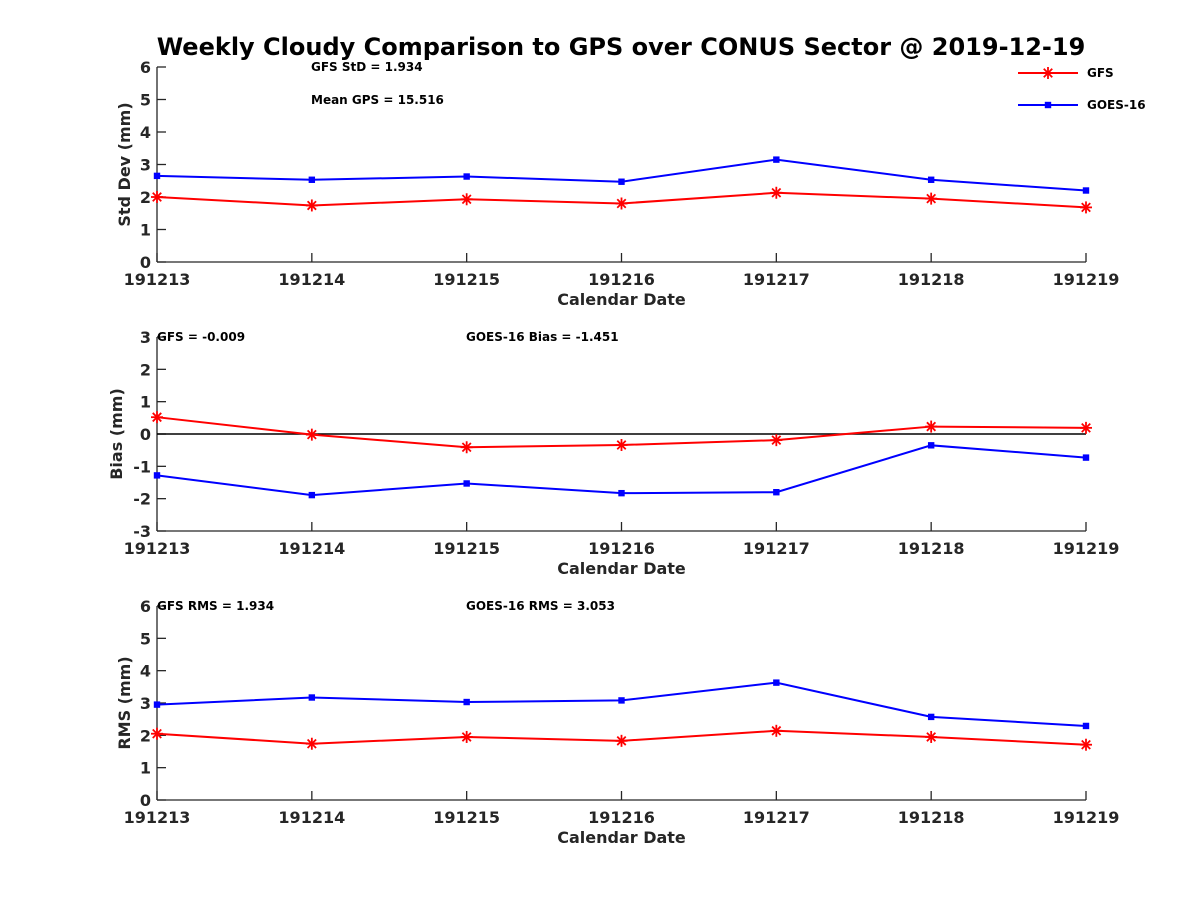 The height and width of the screenshot is (900, 1200). I want to click on stat-annotation: GFS StD = 1.934, so click(367, 67).